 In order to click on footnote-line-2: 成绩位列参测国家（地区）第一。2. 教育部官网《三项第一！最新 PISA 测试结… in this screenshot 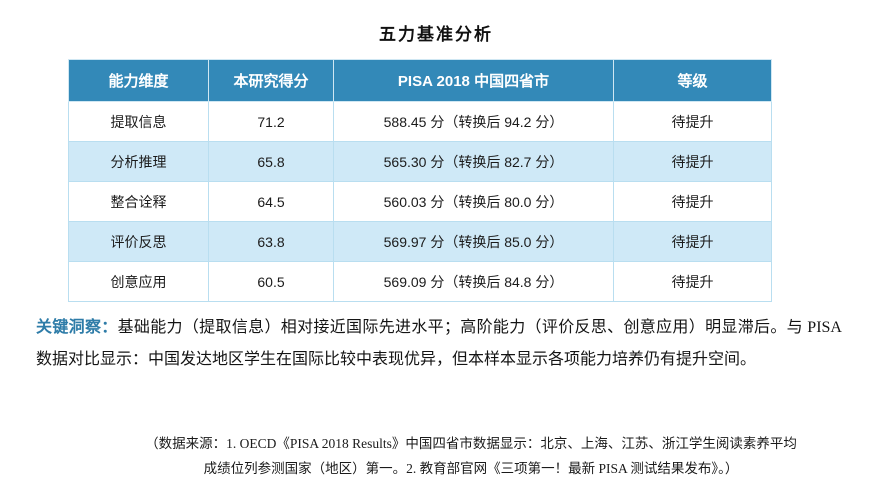, I will do `click(471, 468)`.